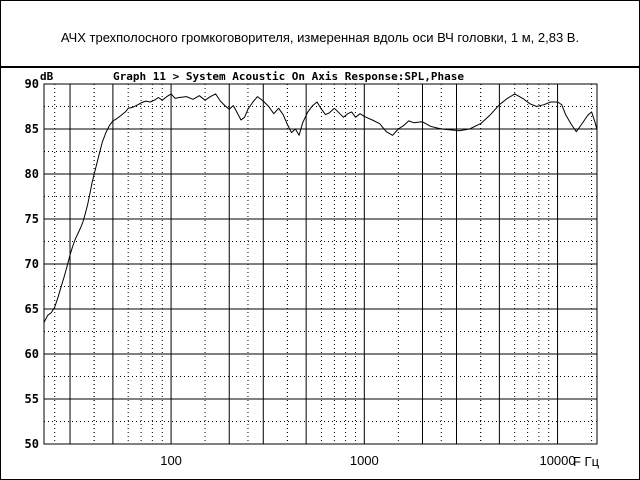  Describe the element at coordinates (364, 460) in the screenshot. I see `x-tick-label: 1000` at that location.